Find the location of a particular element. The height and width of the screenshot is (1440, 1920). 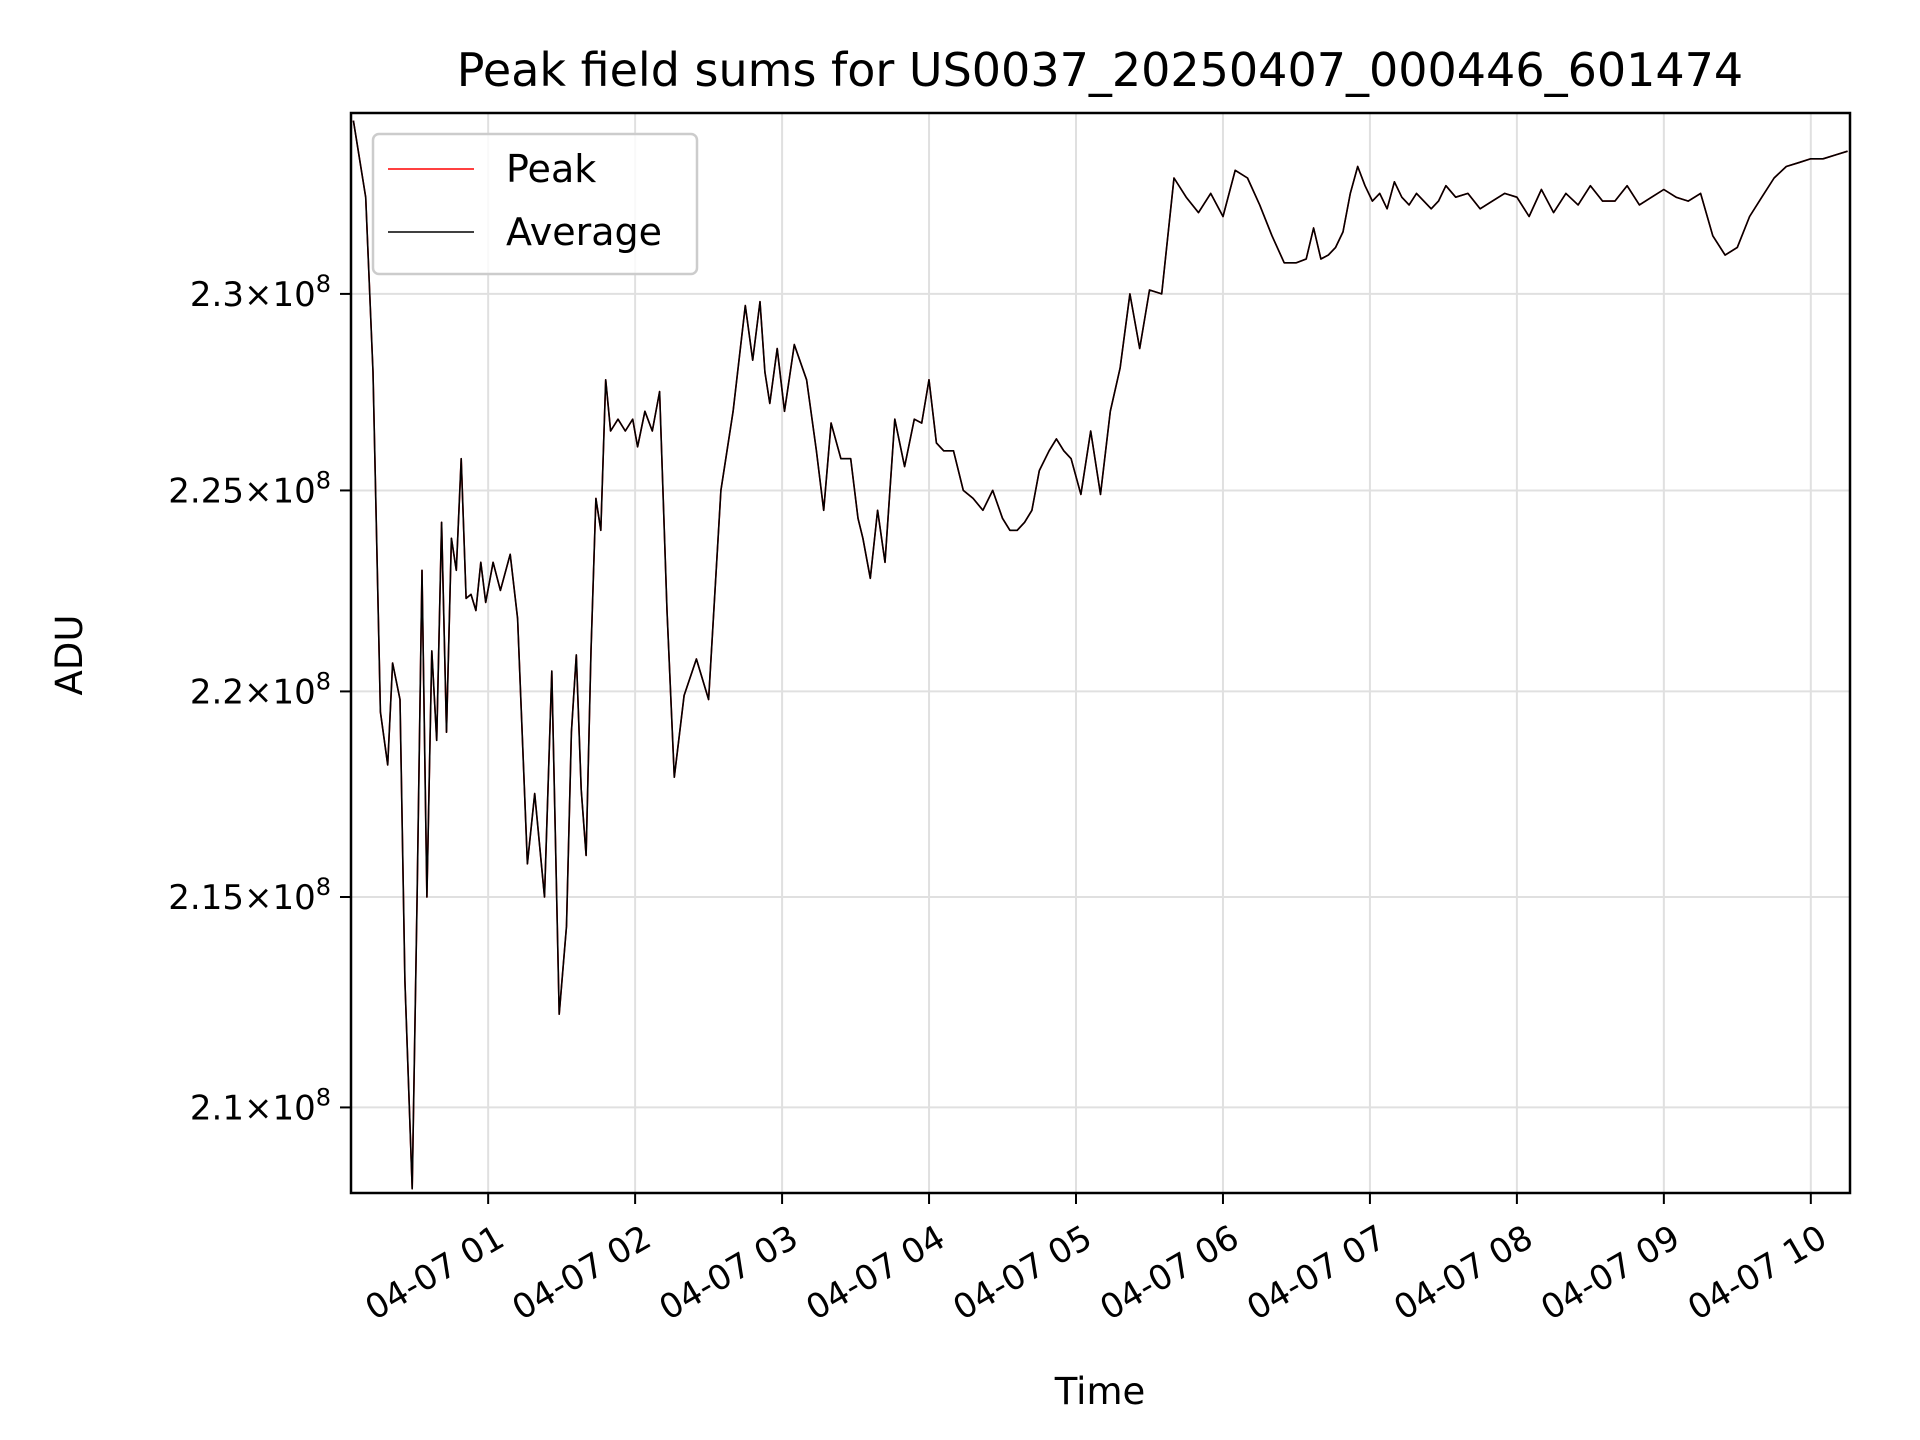

y-tick-label: 2.2×108 is located at coordinates (260, 689).